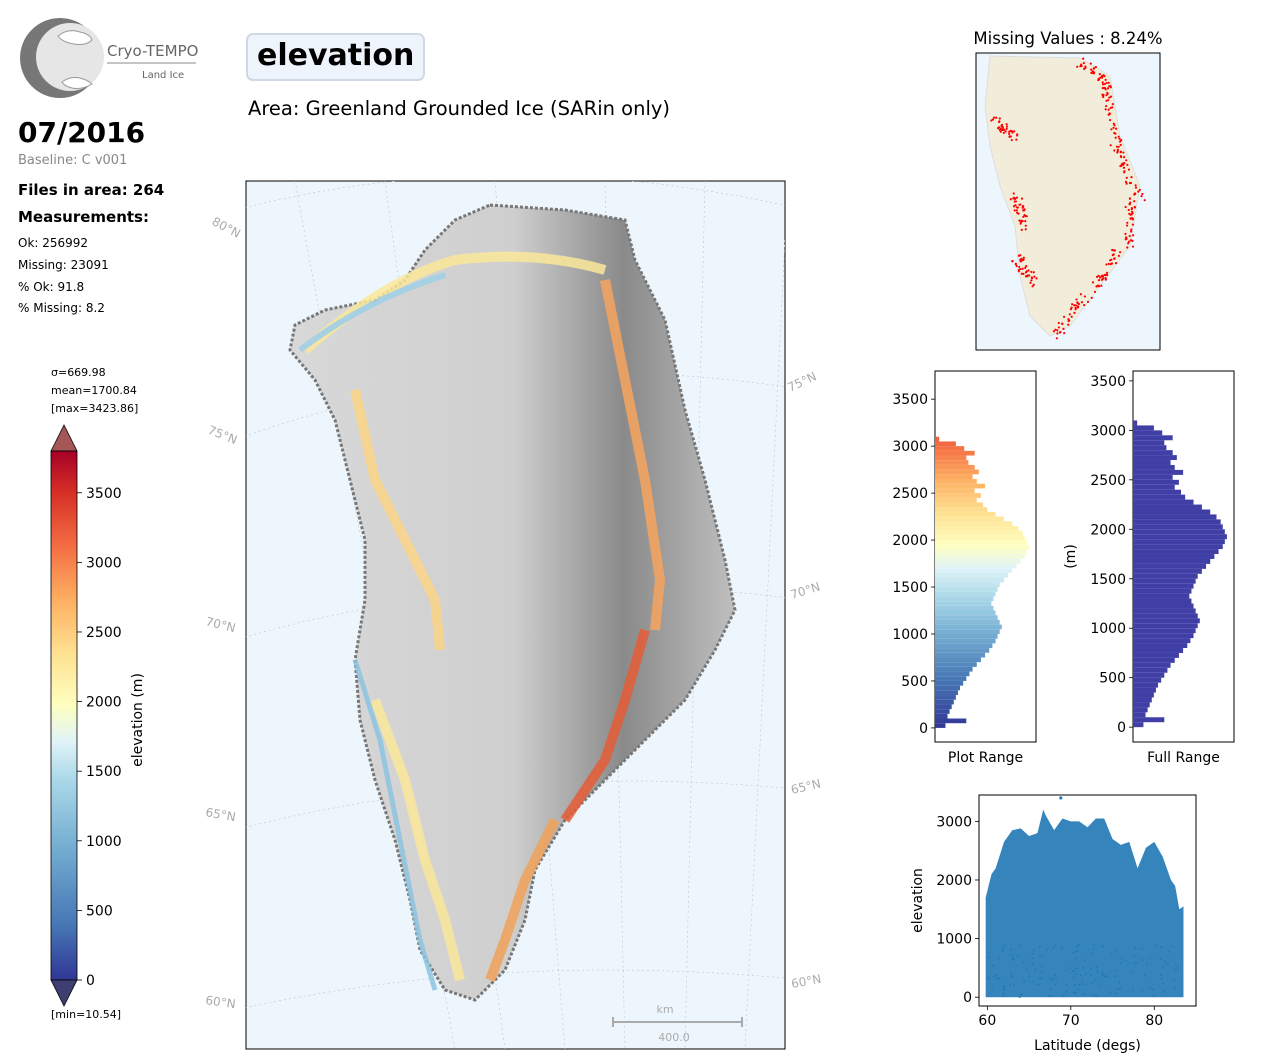 The height and width of the screenshot is (1060, 1272). I want to click on colorbar-mean: mean=1700.84, so click(94, 390).